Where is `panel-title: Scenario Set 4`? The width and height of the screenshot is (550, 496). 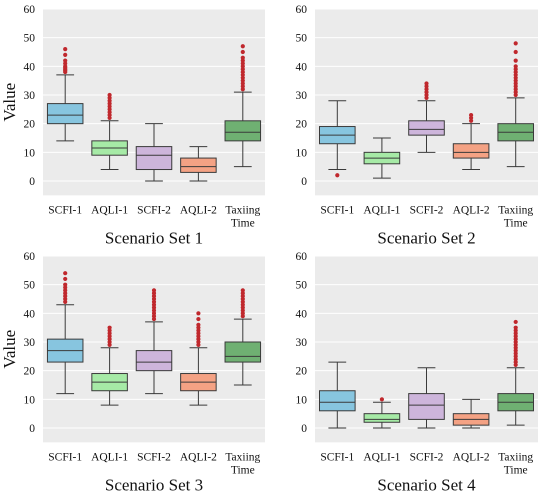 panel-title: Scenario Set 4 is located at coordinates (426, 484).